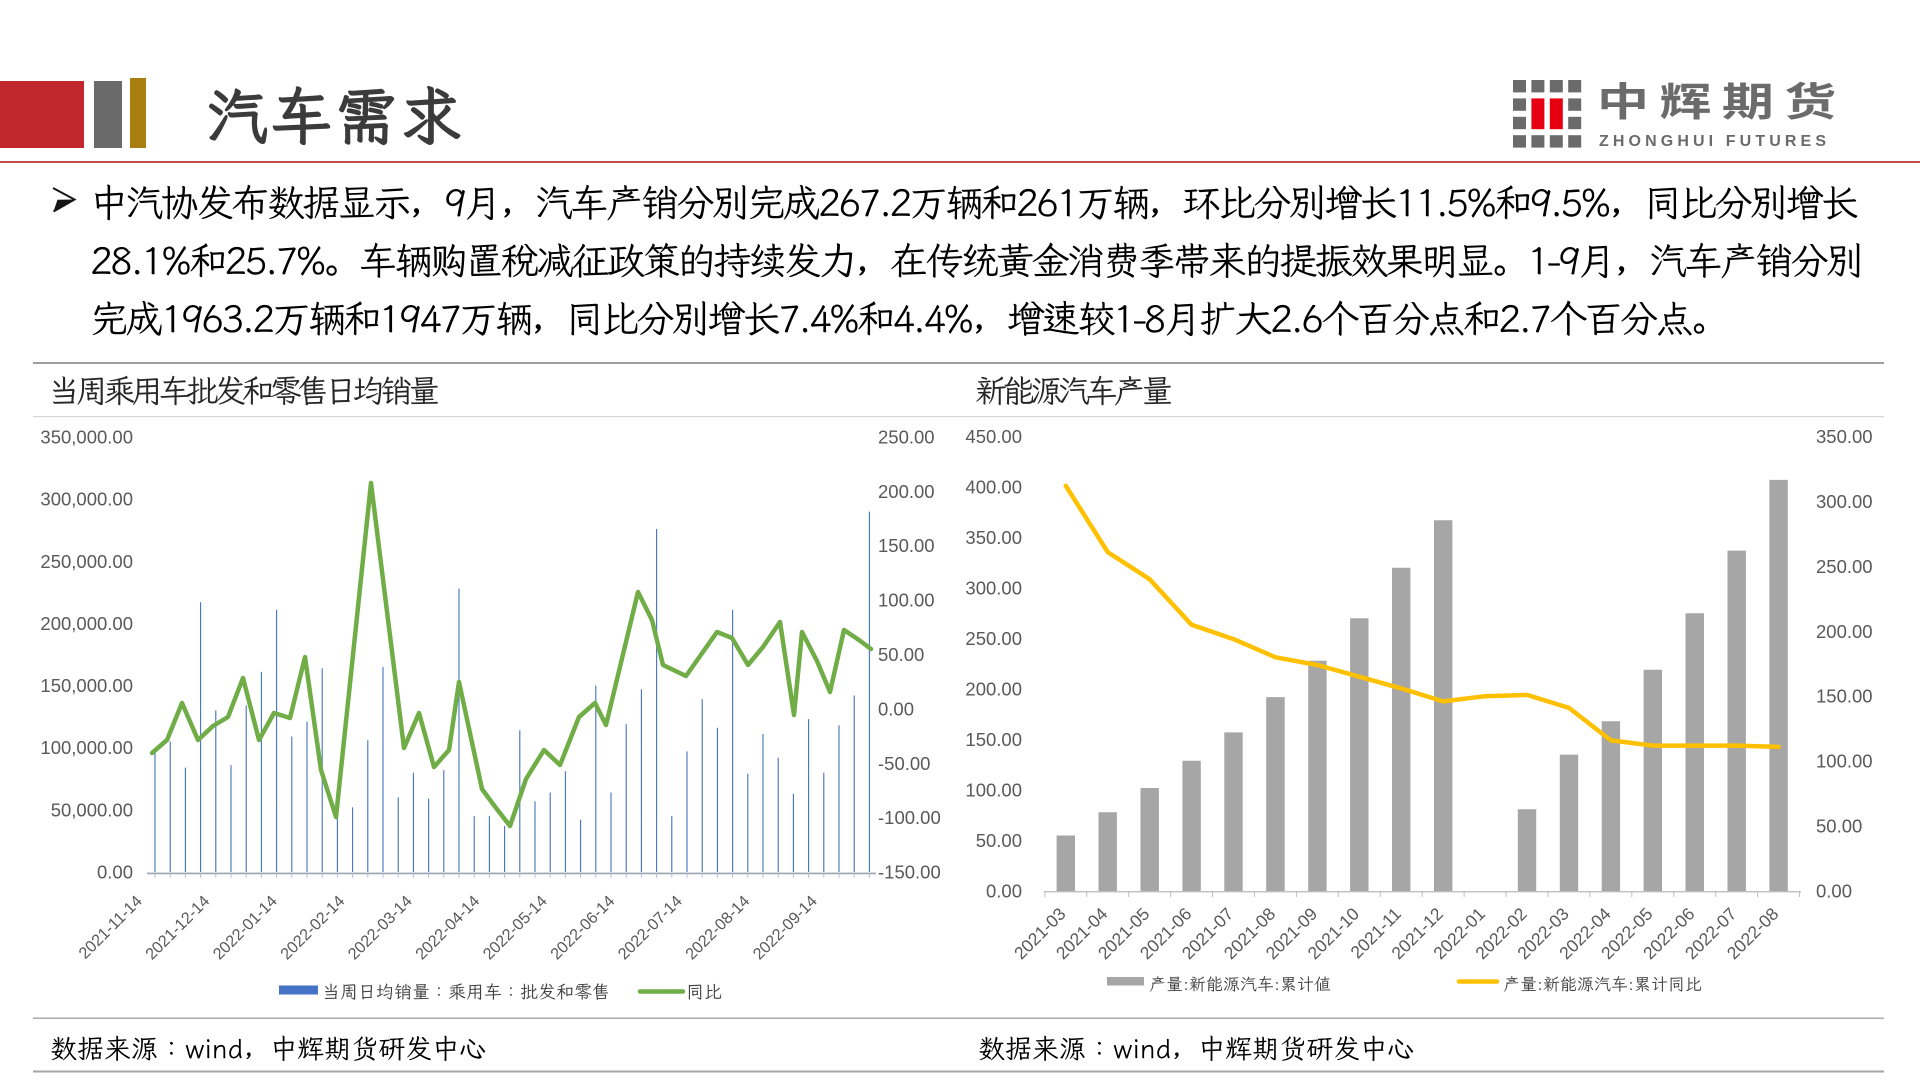  What do you see at coordinates (515, 927) in the screenshot?
I see `svg-text: 2022-05-14` at bounding box center [515, 927].